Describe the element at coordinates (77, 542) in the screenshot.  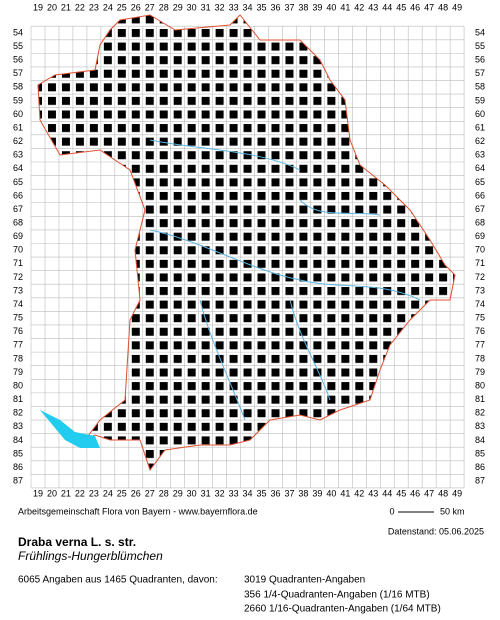
I see `species-name: Draba verna L. s. str.` at that location.